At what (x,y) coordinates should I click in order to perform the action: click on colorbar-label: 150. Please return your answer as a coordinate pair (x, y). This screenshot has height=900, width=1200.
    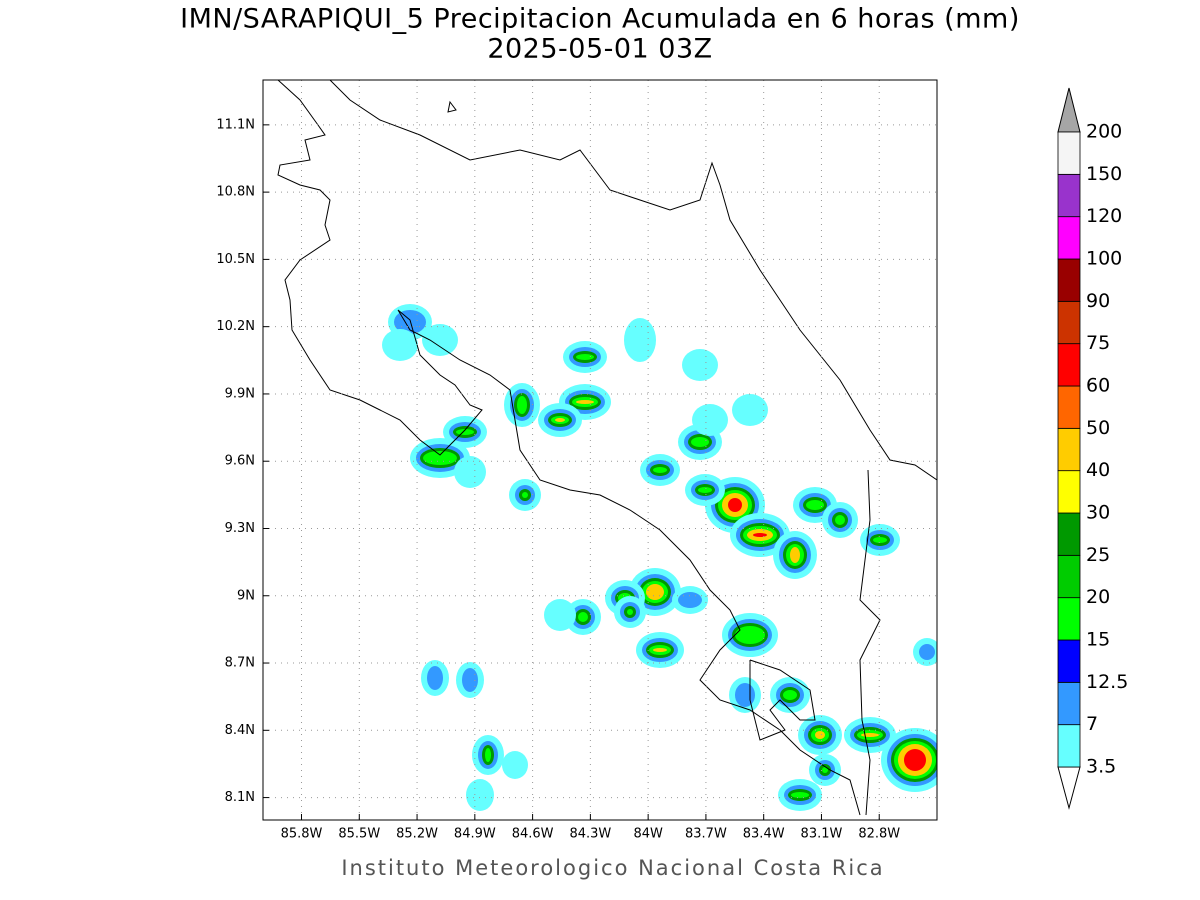
    Looking at the image, I should click on (1104, 174).